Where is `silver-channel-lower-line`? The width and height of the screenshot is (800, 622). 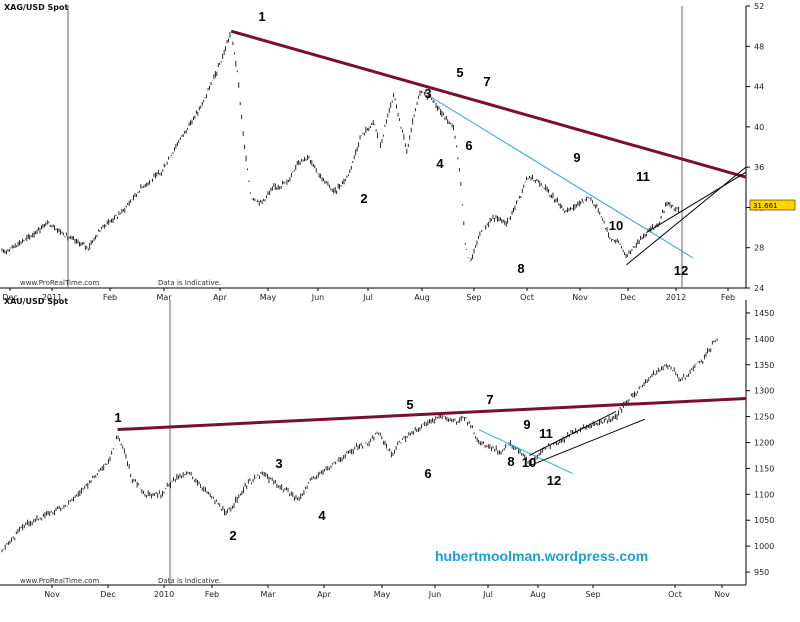
silver-channel-lower-line is located at coordinates (686, 216).